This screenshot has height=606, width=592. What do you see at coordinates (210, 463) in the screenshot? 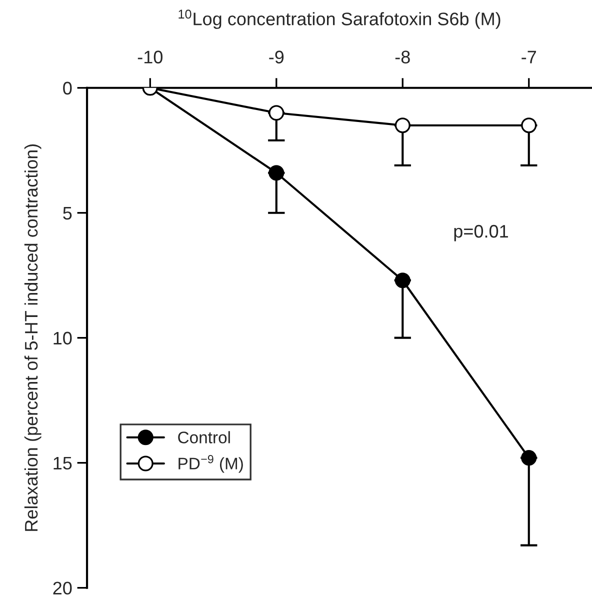
I see `legend-label: PD$^{−9}$ (M)` at bounding box center [210, 463].